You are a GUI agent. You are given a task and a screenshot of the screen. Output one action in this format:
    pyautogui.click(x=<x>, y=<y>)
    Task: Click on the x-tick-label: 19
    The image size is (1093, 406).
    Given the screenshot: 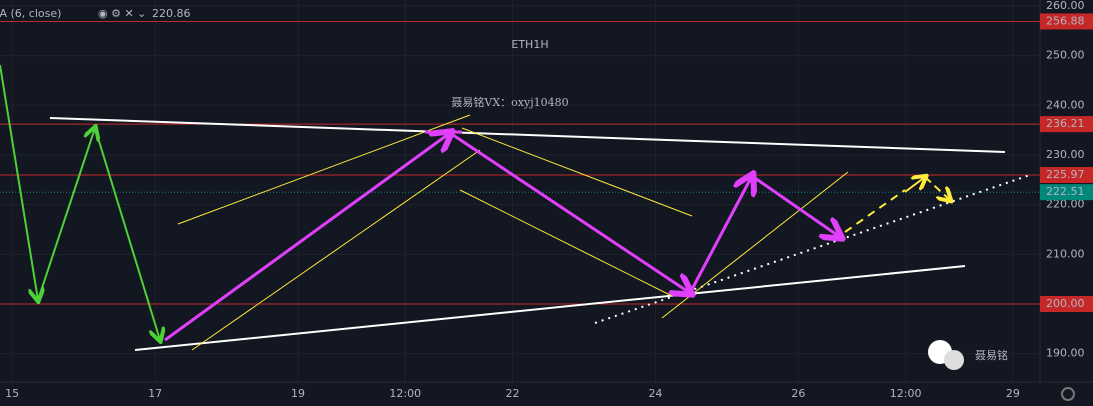 What is the action you would take?
    pyautogui.click(x=298, y=393)
    